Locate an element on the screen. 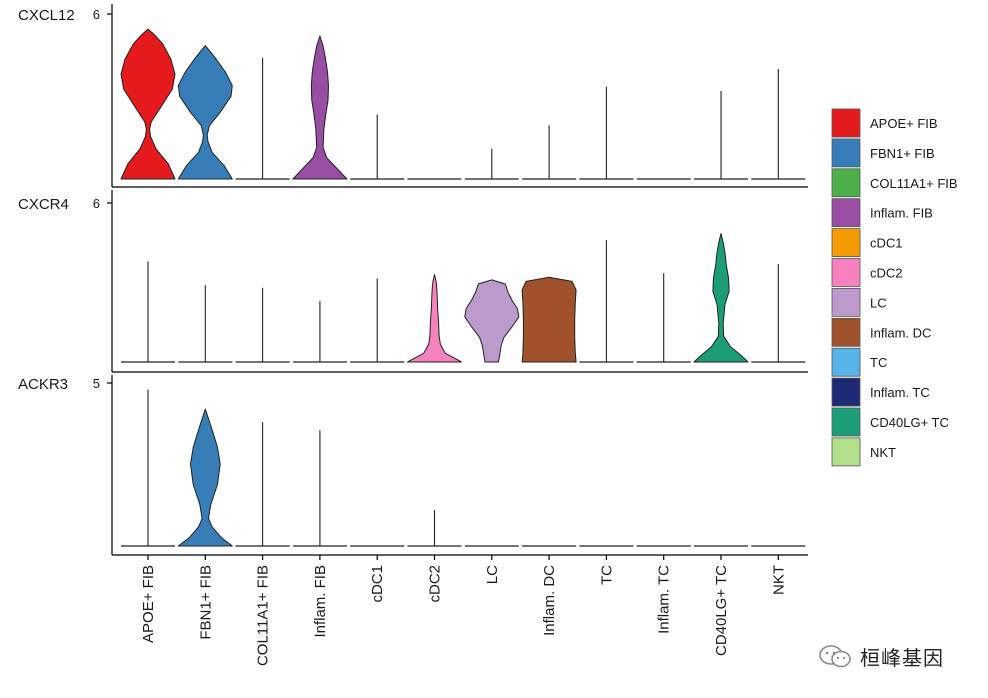 The width and height of the screenshot is (988, 698). legend-label: FBN1+ FIB is located at coordinates (902, 153).